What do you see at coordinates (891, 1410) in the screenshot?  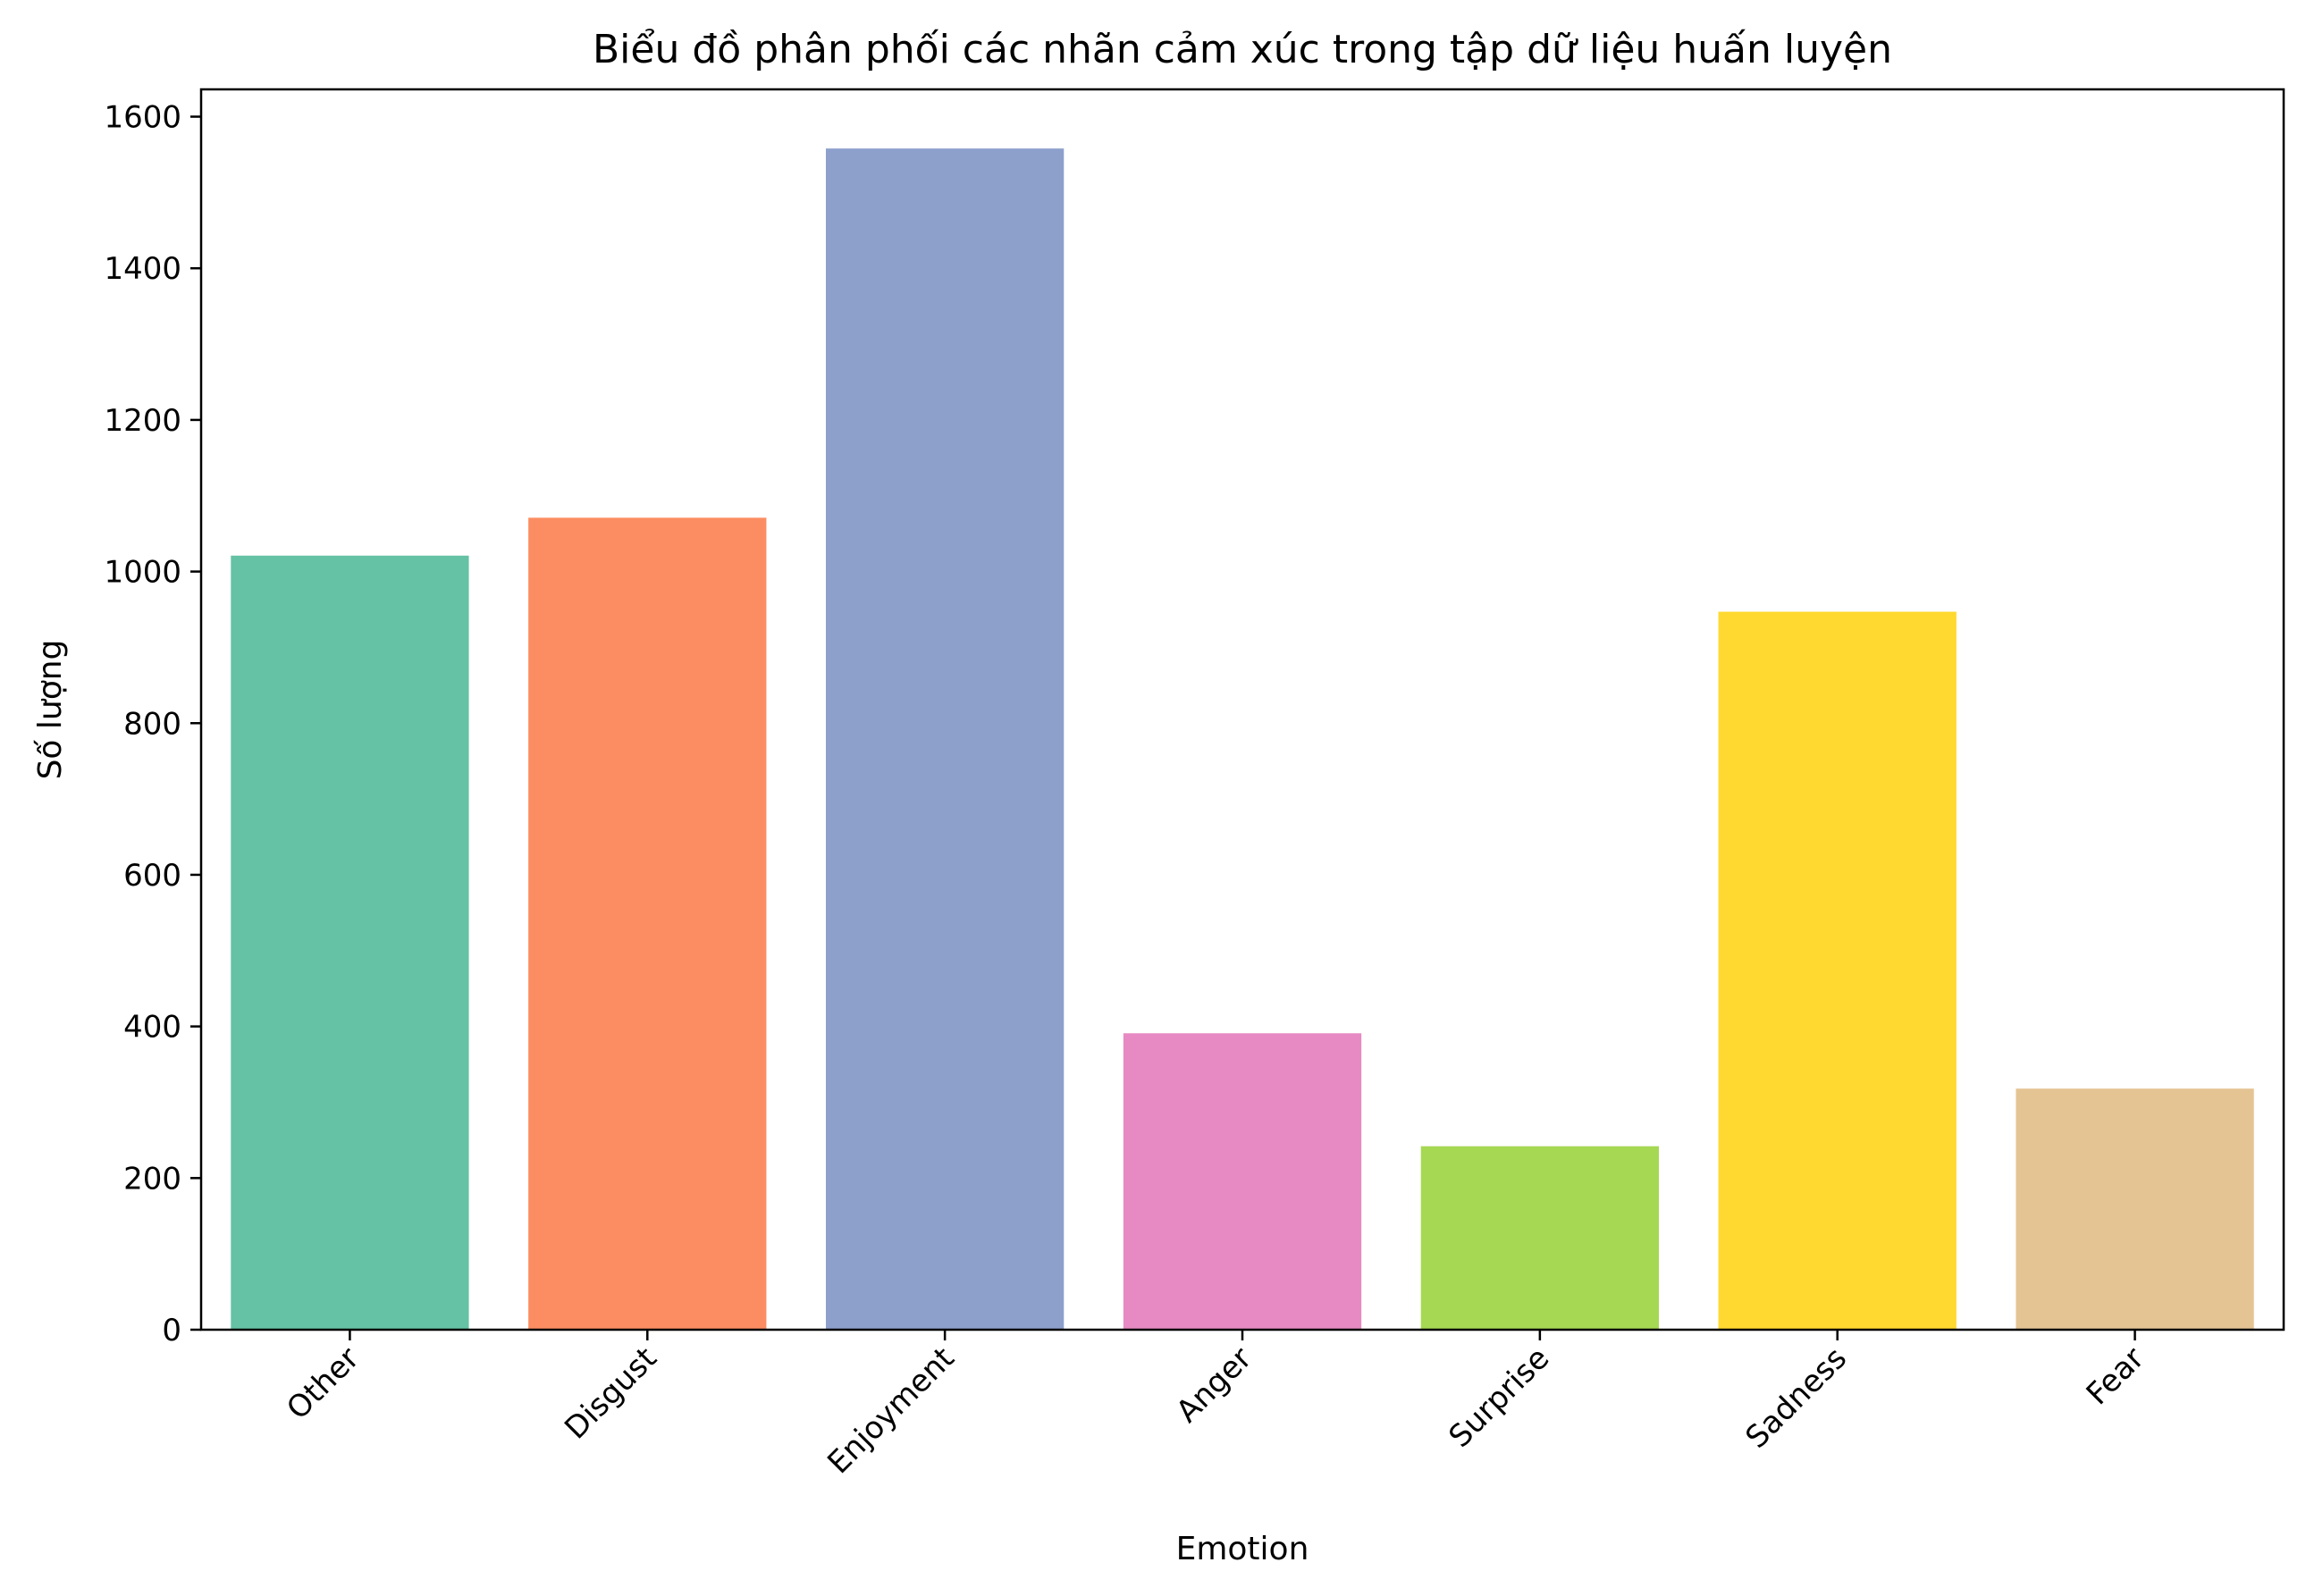 I see `x-tick-label-enjoyment: Enjoyment` at bounding box center [891, 1410].